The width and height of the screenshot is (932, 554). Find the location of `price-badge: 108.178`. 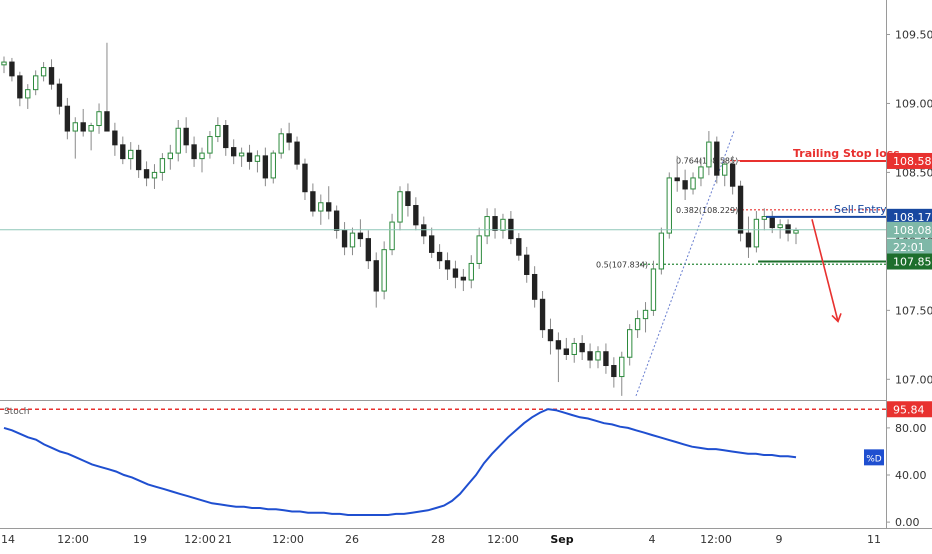

price-badge: 108.178 is located at coordinates (909, 216).